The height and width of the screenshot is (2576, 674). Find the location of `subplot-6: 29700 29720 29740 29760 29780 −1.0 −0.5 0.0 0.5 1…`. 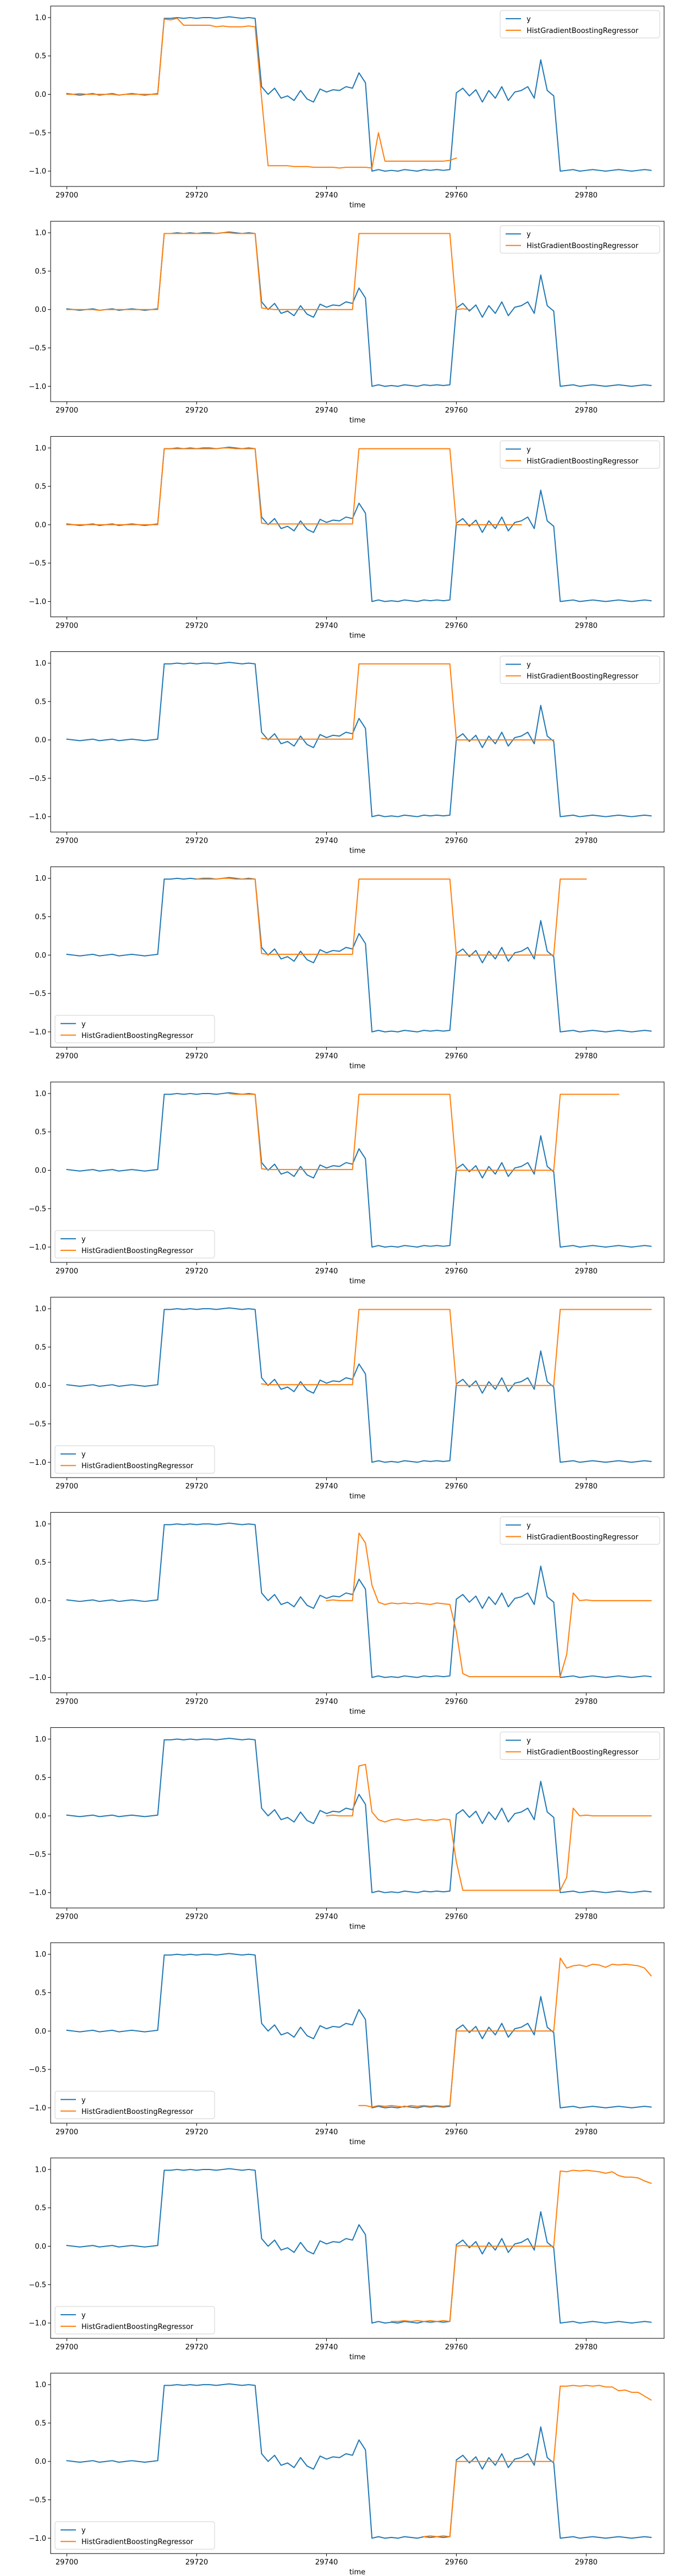

subplot-6: 29700 29720 29740 29760 29780 −1.0 −0.5 0.0 0.5 1… is located at coordinates (347, 1183).